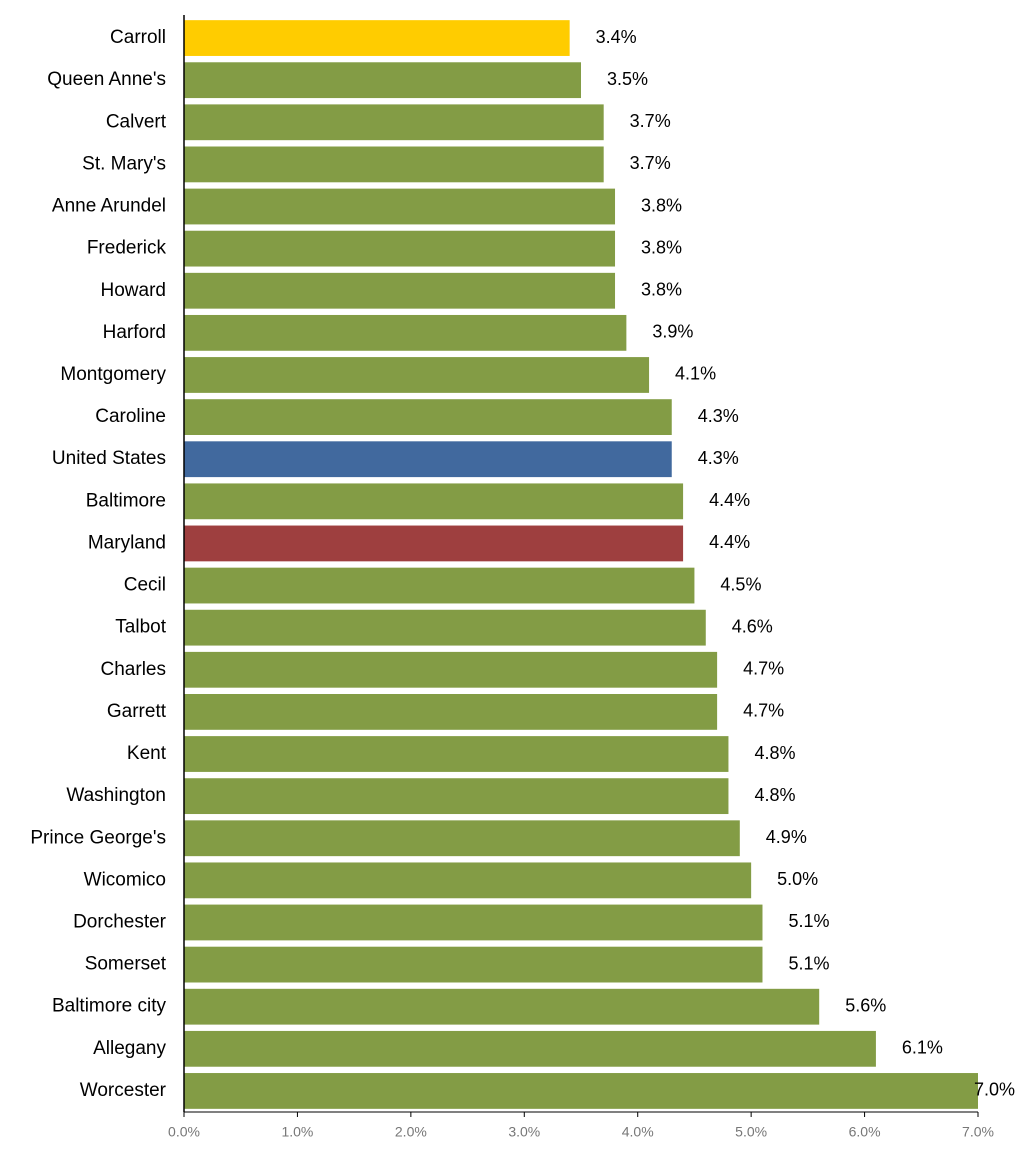 This screenshot has width=1025, height=1163. Describe the element at coordinates (133, 669) in the screenshot. I see `category-label: Charles` at that location.